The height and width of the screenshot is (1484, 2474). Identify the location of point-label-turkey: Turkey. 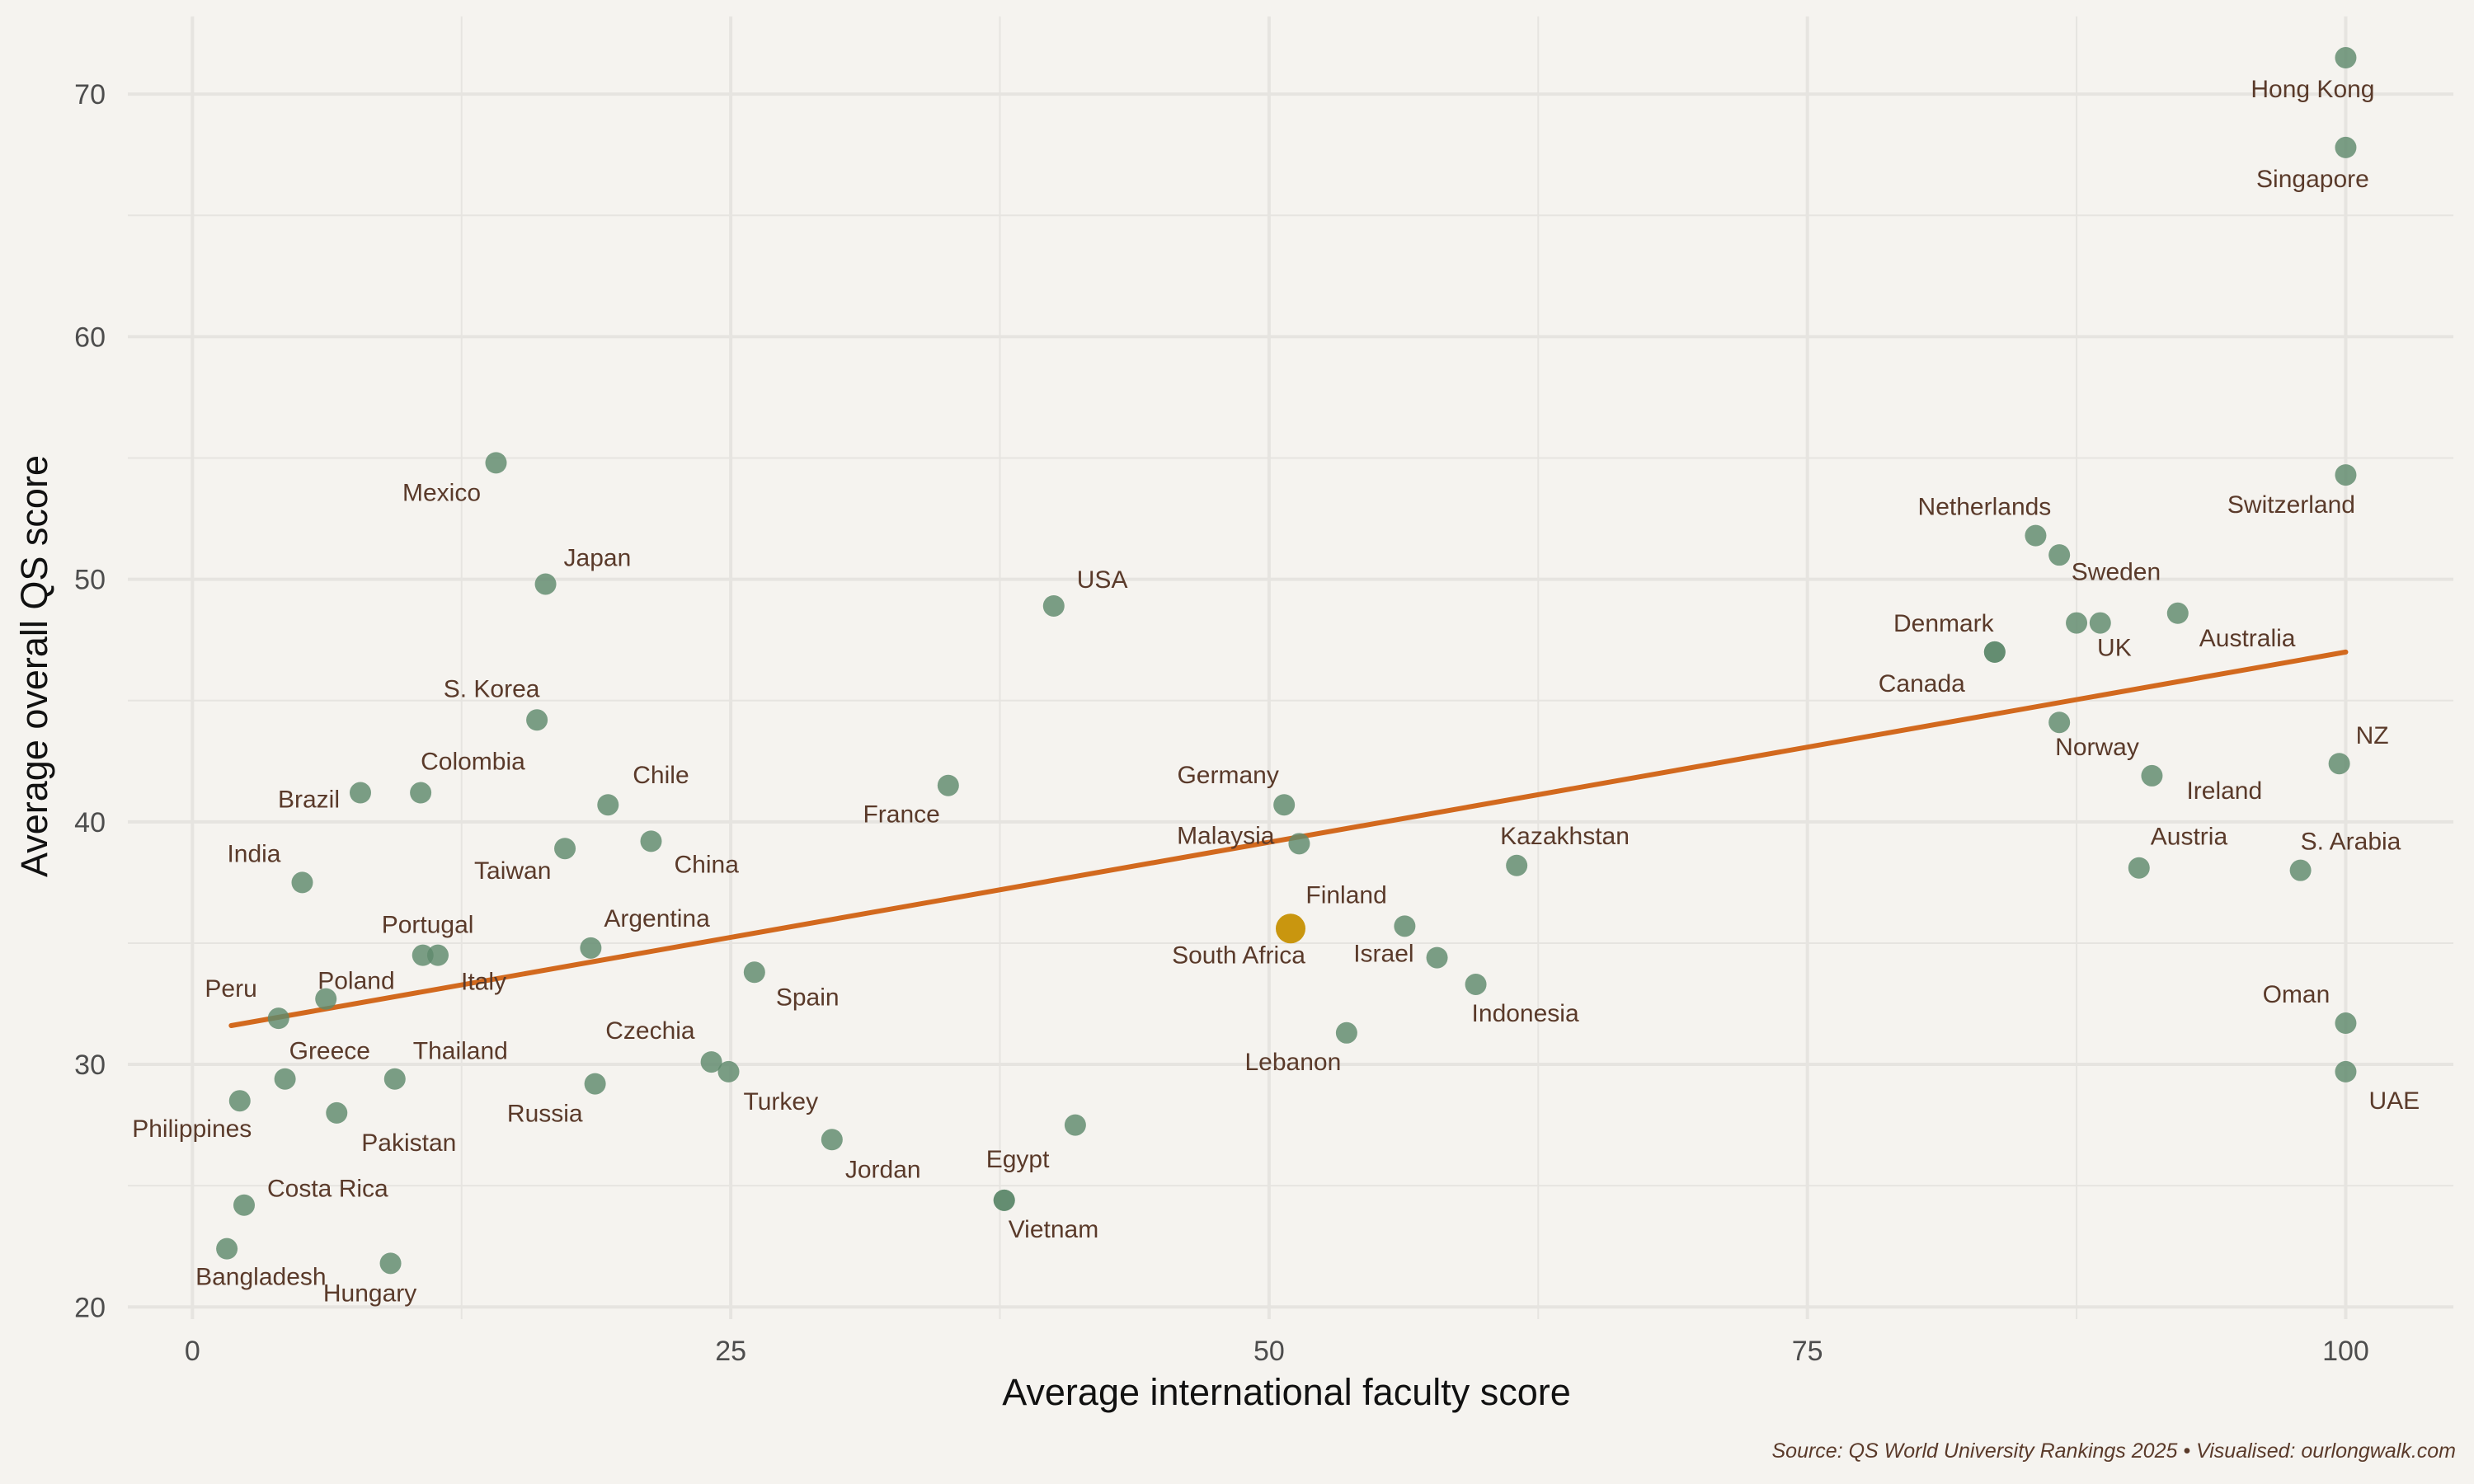
(781, 1101).